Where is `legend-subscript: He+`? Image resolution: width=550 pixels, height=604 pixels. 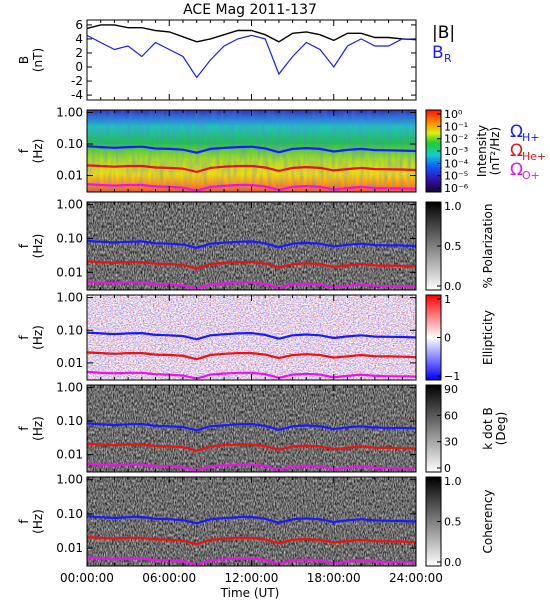
legend-subscript: He+ is located at coordinates (534, 156).